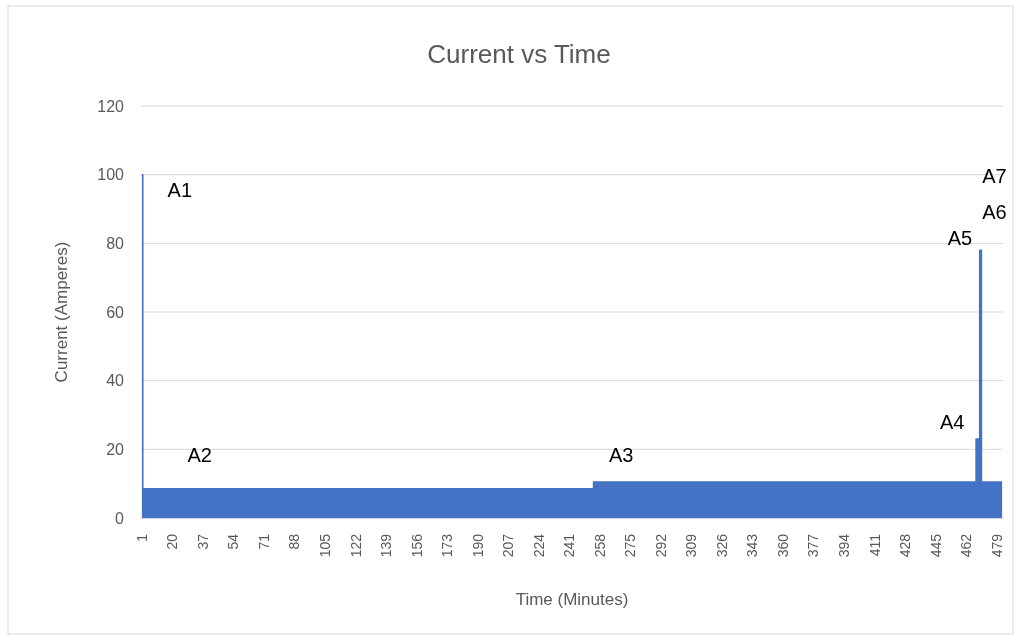  Describe the element at coordinates (721, 545) in the screenshot. I see `x-tick-label: 326` at that location.